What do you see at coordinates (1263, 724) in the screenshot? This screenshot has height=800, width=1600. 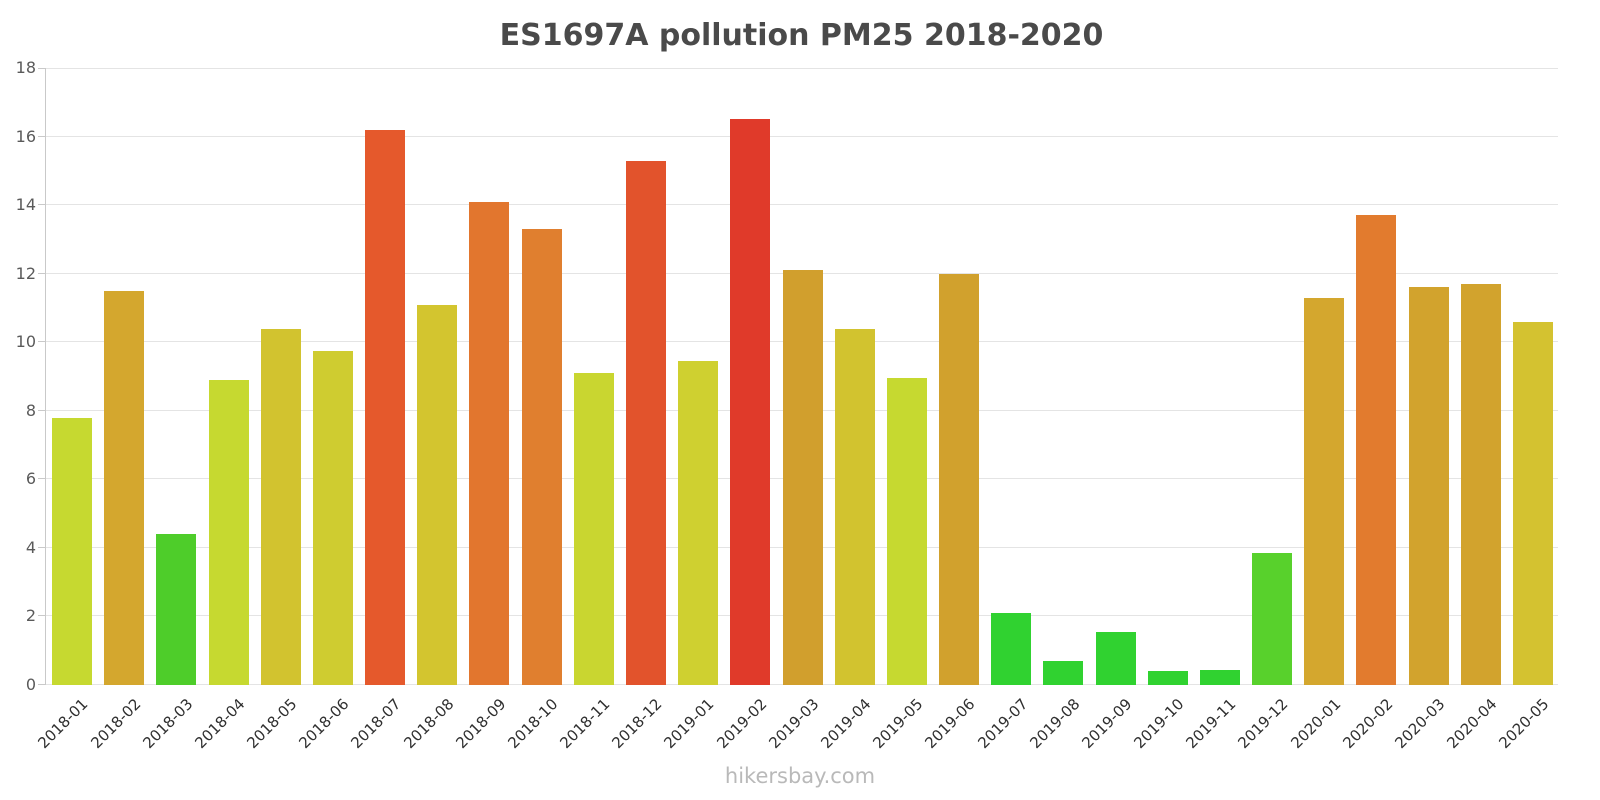 I see `x-axis-label: 2019-12` at bounding box center [1263, 724].